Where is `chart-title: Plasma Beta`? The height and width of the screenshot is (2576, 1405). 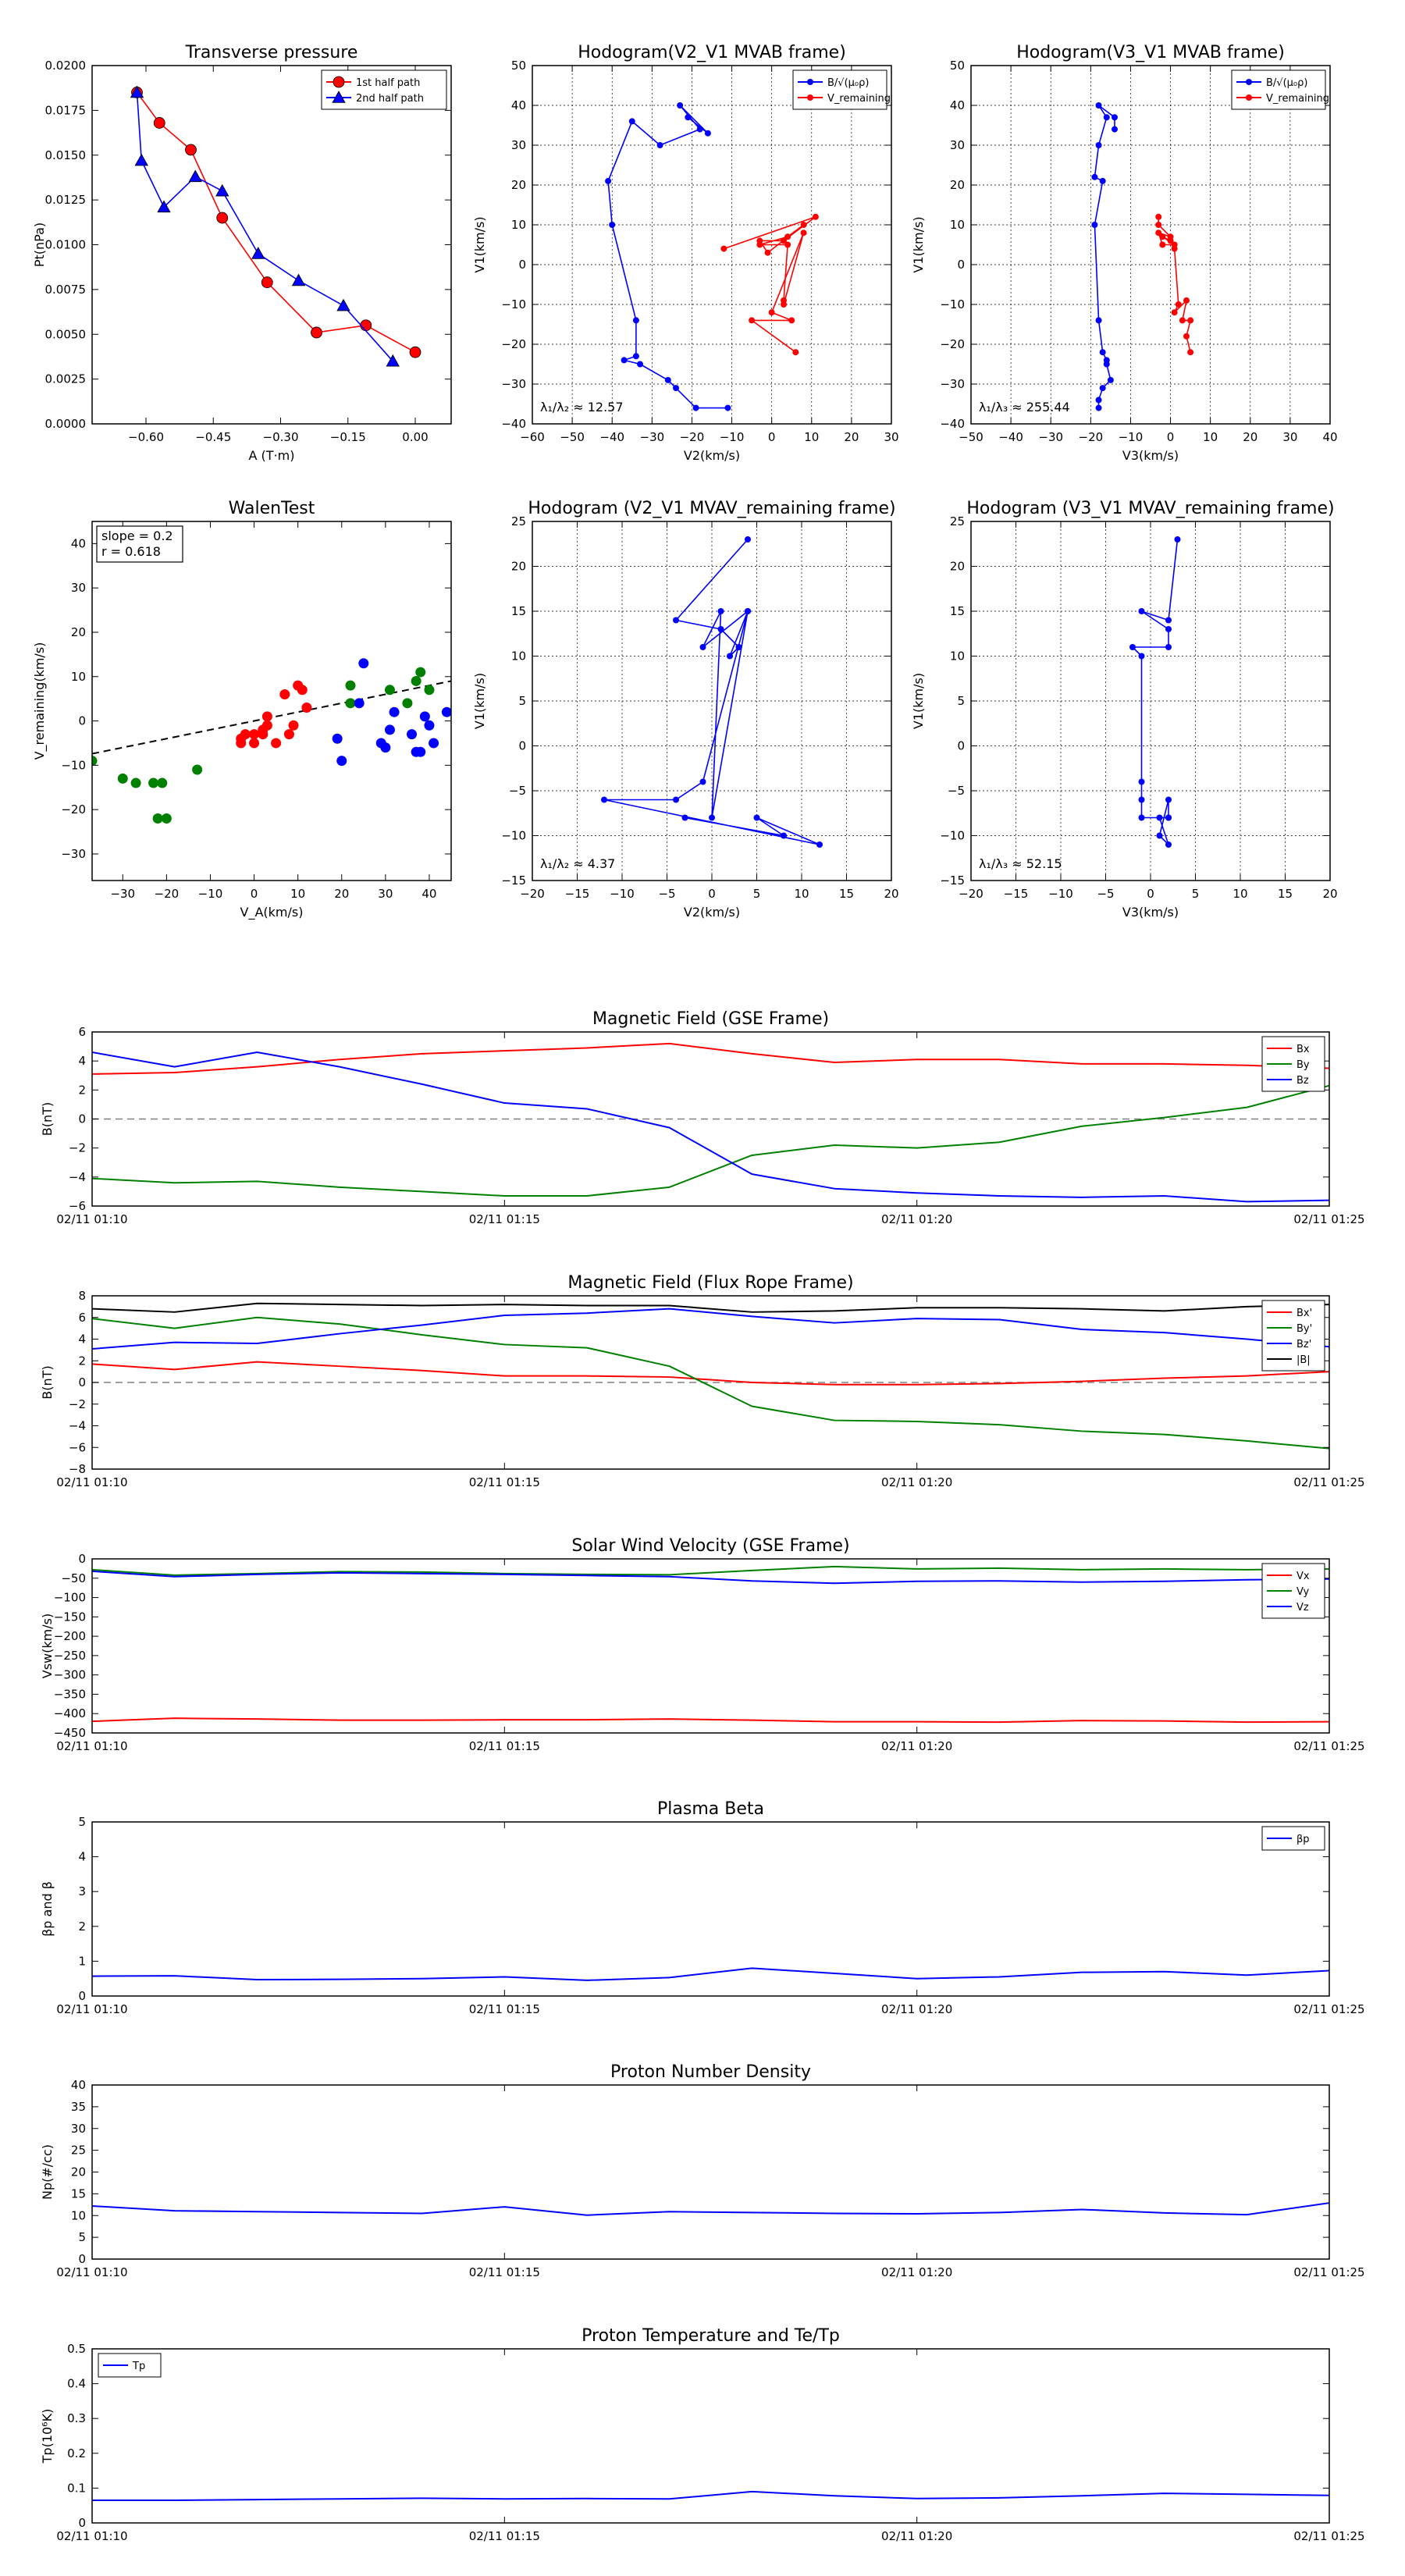
chart-title: Plasma Beta is located at coordinates (711, 1809).